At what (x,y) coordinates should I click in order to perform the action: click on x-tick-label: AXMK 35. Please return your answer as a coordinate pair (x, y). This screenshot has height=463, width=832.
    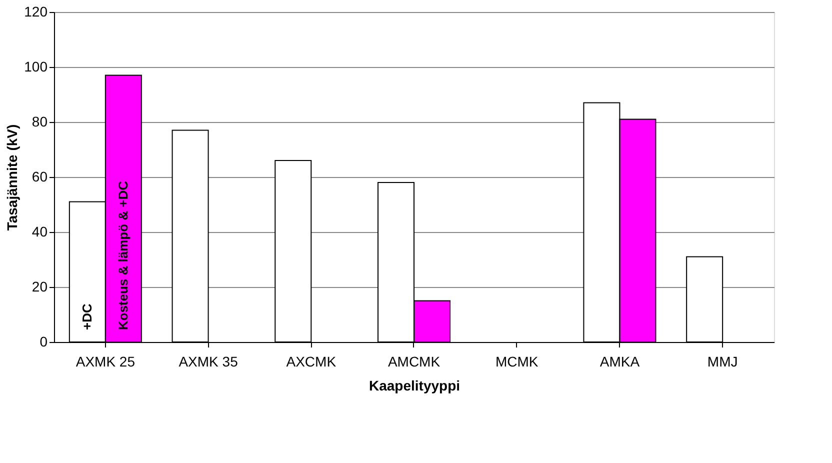
    Looking at the image, I should click on (208, 362).